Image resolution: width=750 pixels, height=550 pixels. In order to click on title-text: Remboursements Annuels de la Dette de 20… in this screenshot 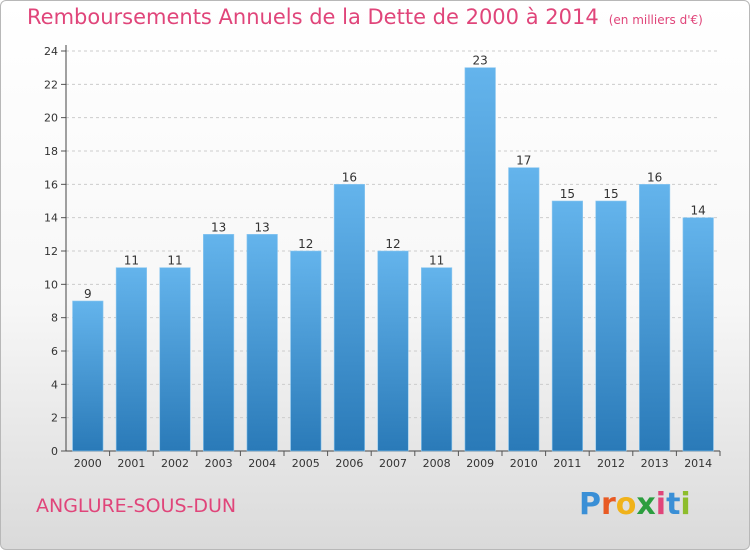, I will do `click(313, 17)`.